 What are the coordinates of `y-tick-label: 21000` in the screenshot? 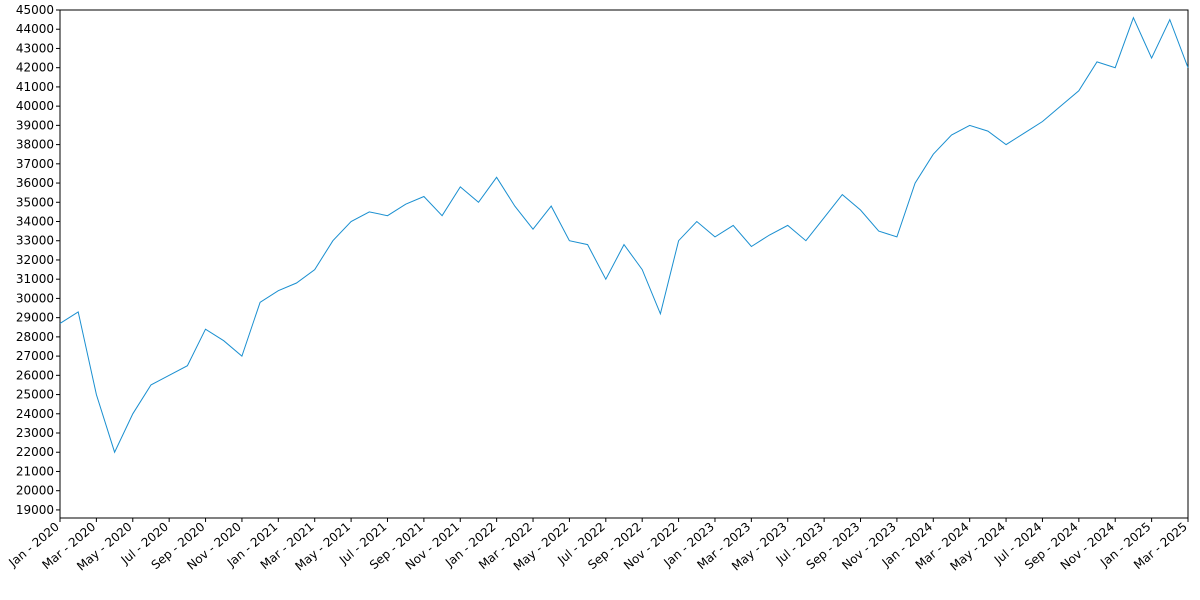 It's located at (35, 471).